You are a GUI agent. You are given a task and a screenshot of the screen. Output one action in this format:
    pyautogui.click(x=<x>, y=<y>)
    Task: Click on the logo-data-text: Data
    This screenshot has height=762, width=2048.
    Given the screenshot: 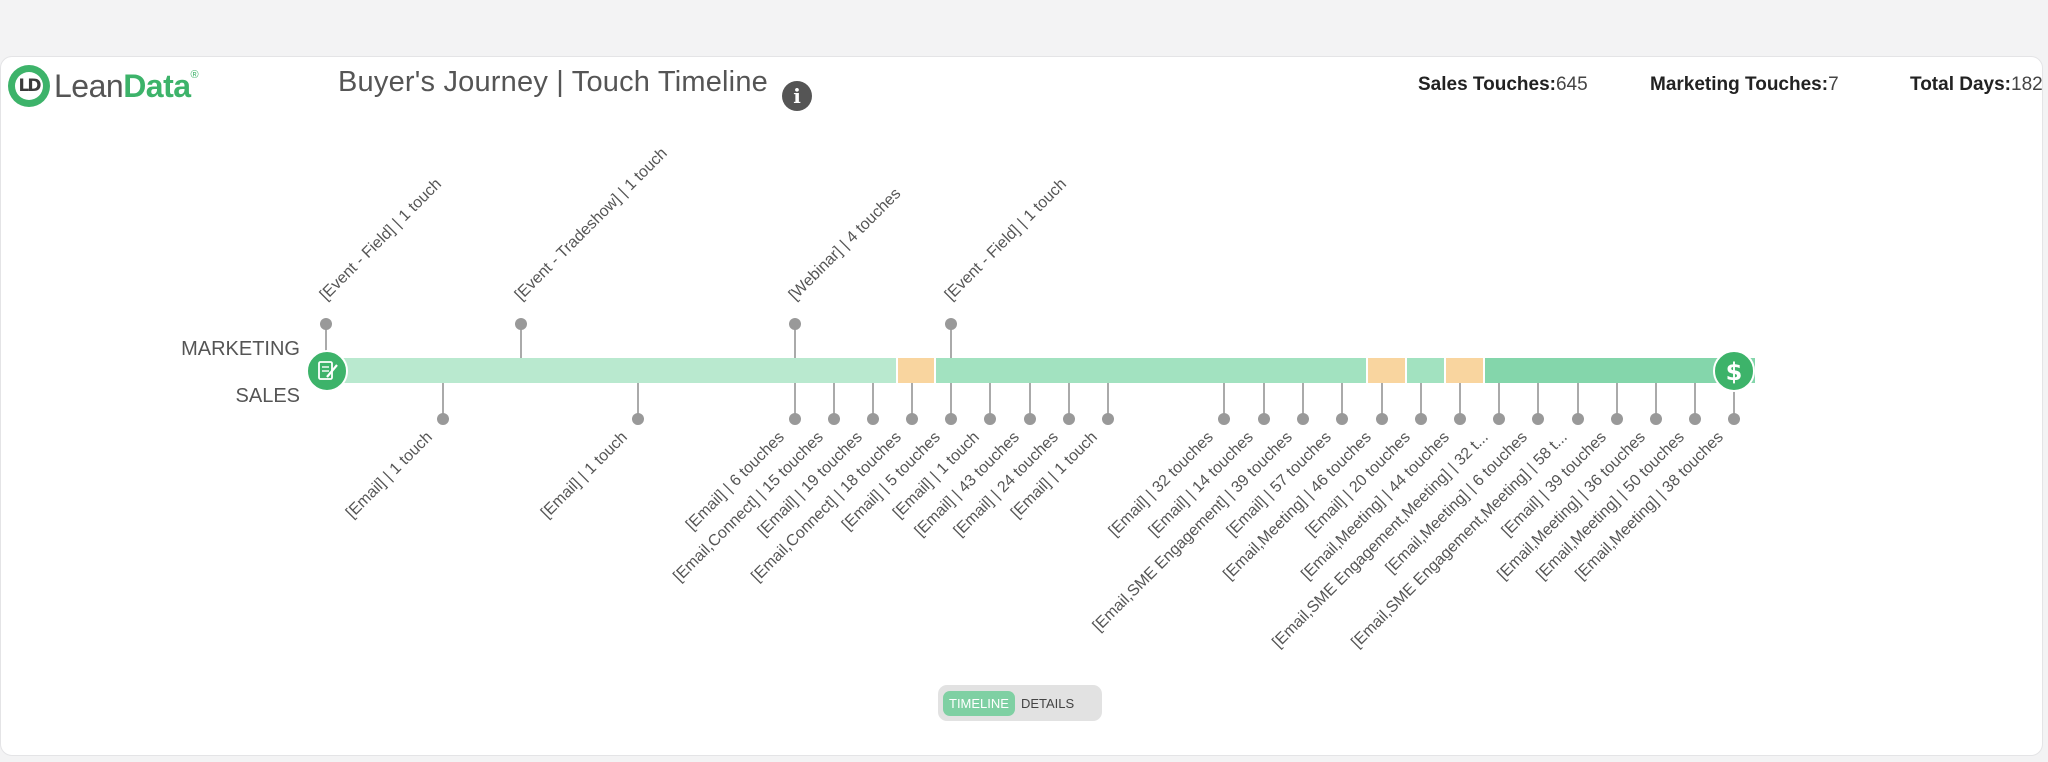 What is the action you would take?
    pyautogui.click(x=157, y=86)
    